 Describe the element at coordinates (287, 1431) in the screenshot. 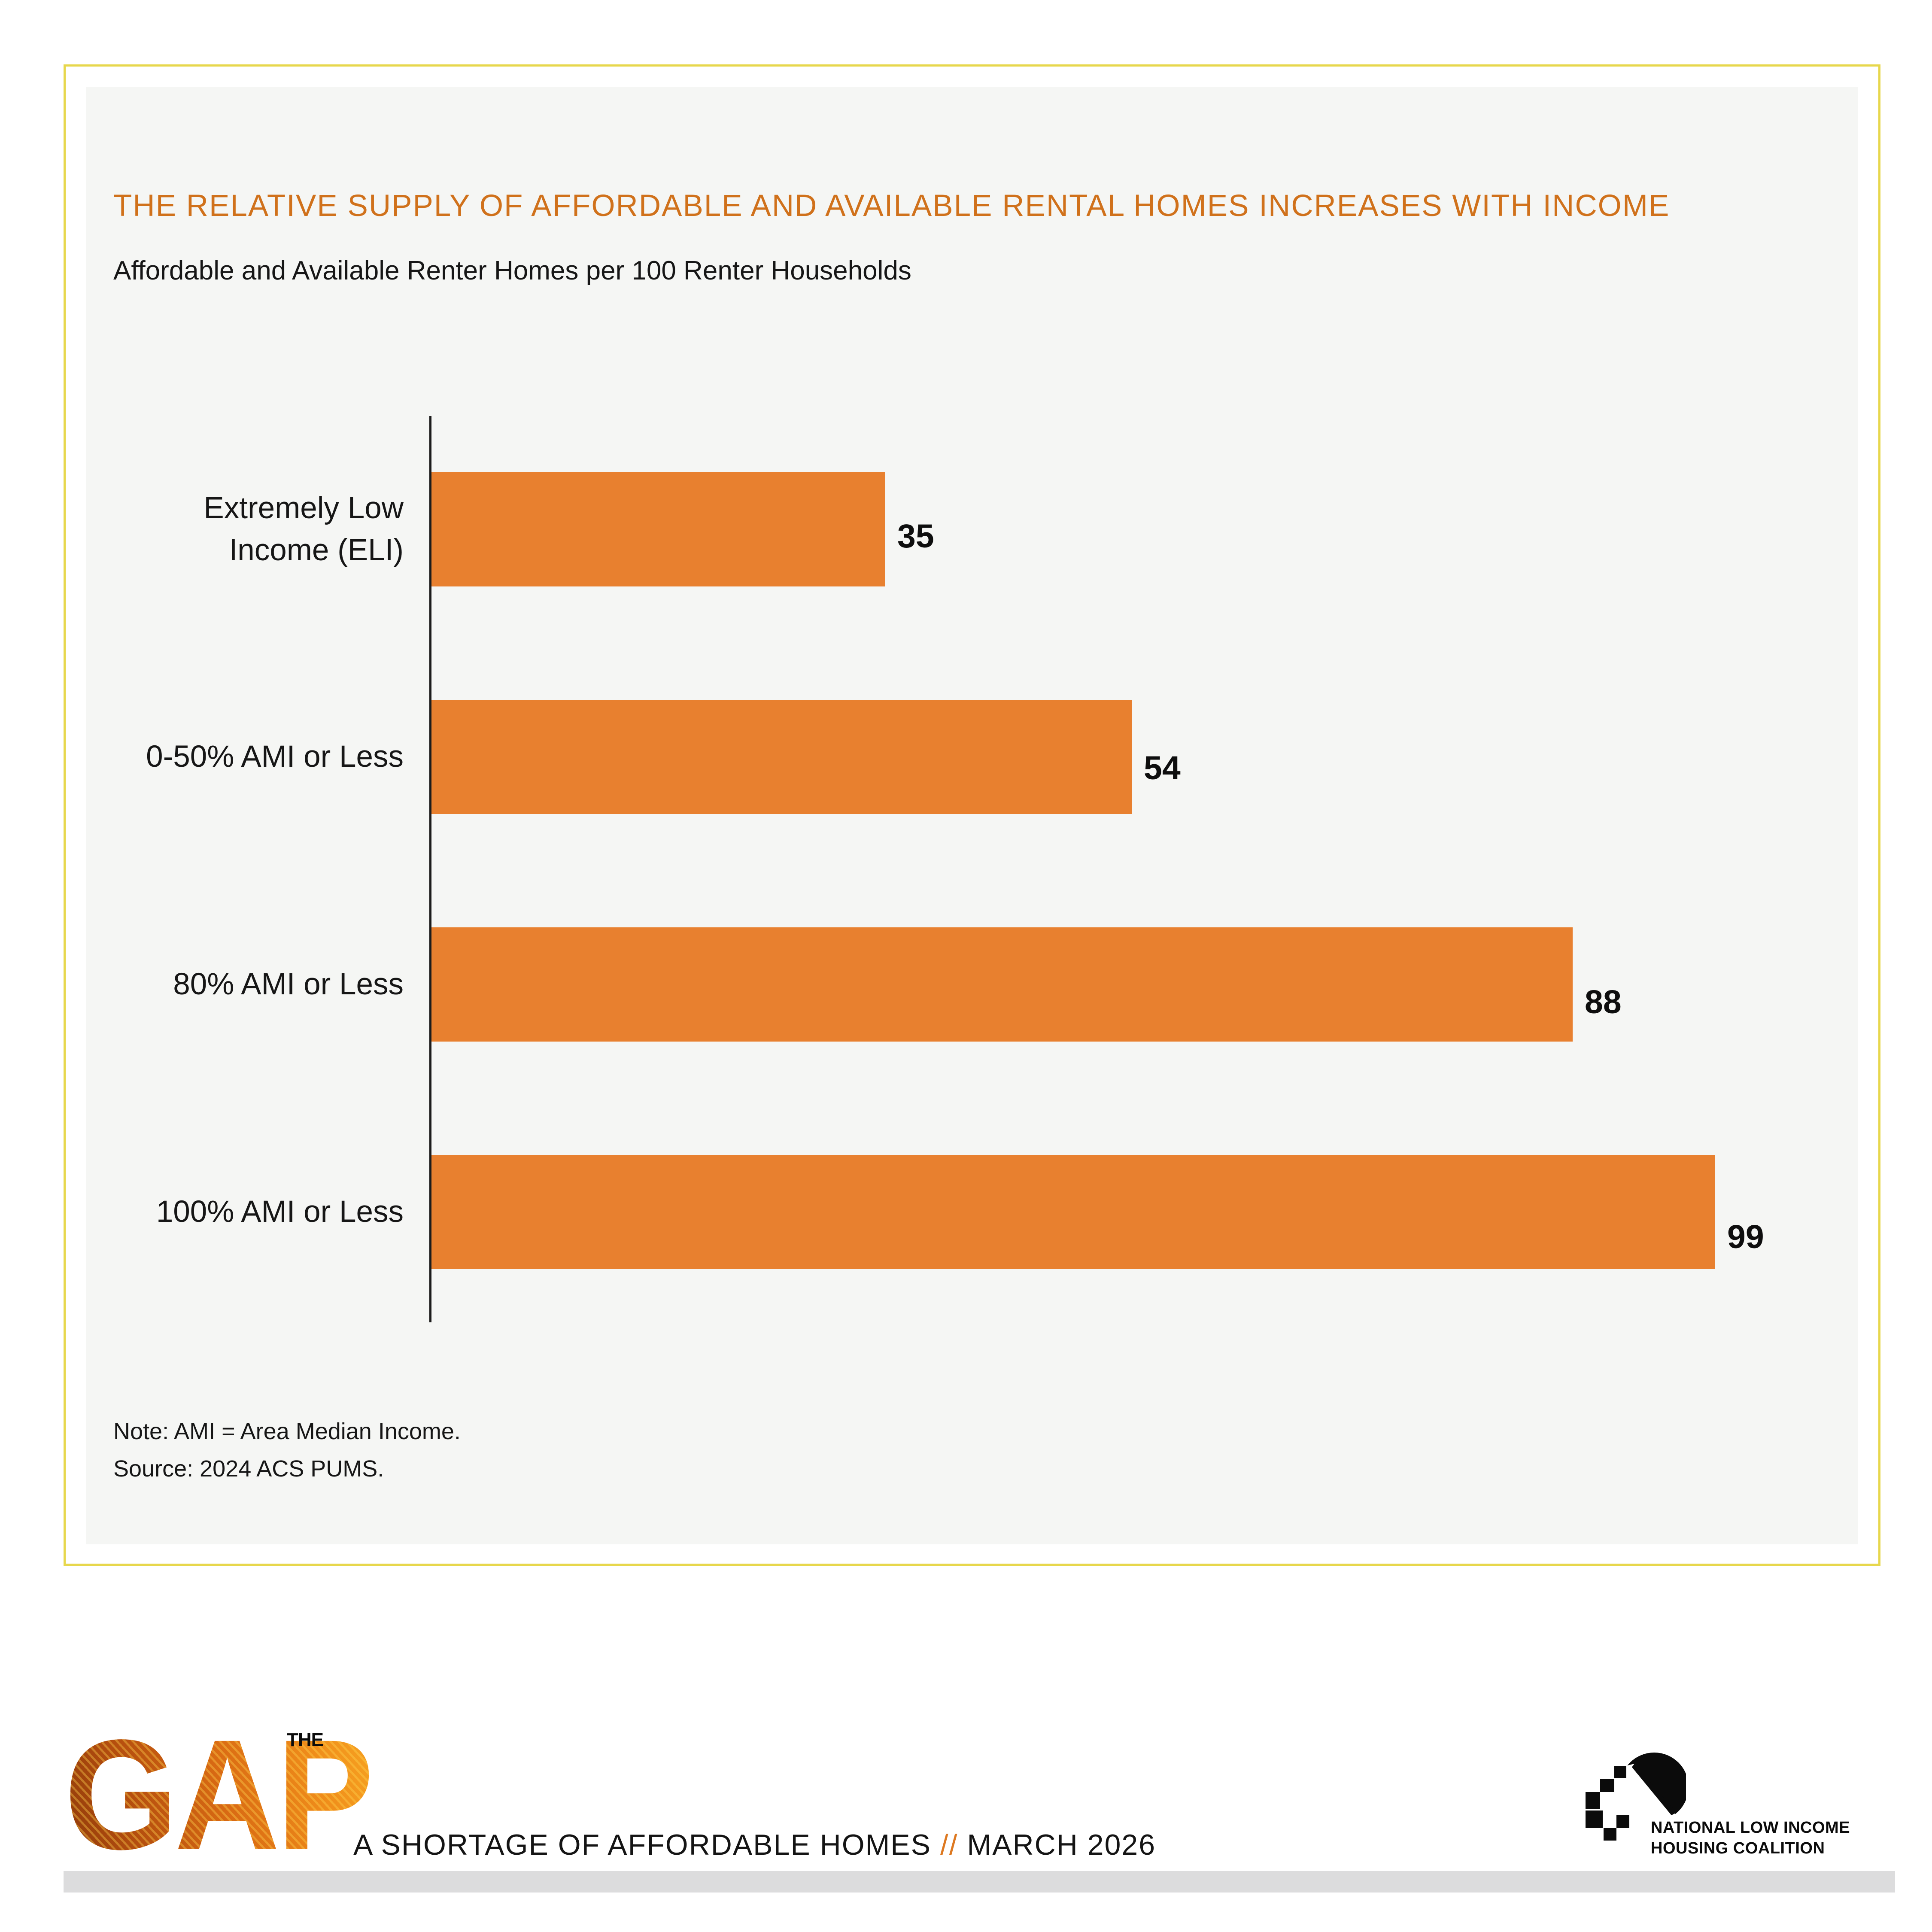

I see `chart-note: Note: AMI = Area Median Income.` at that location.